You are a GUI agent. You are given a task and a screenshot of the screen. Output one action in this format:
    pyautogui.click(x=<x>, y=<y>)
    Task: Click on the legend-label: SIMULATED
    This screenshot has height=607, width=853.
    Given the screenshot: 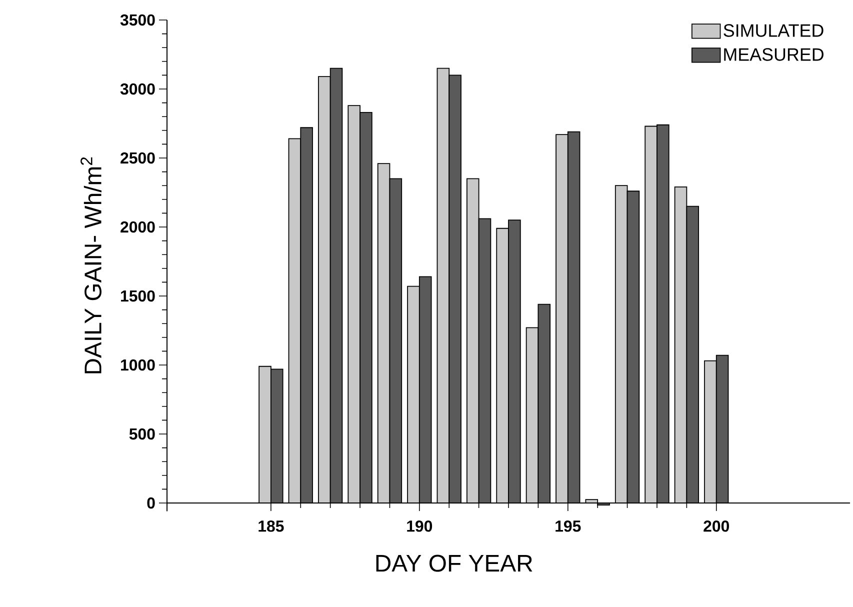 What is the action you would take?
    pyautogui.click(x=774, y=30)
    